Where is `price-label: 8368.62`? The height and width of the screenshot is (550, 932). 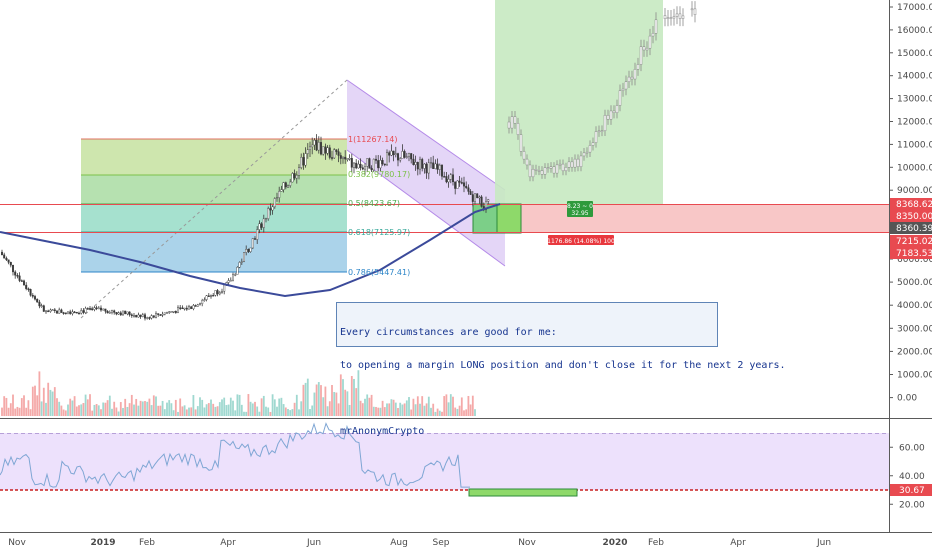
price-label: 8368.62 is located at coordinates (914, 205).